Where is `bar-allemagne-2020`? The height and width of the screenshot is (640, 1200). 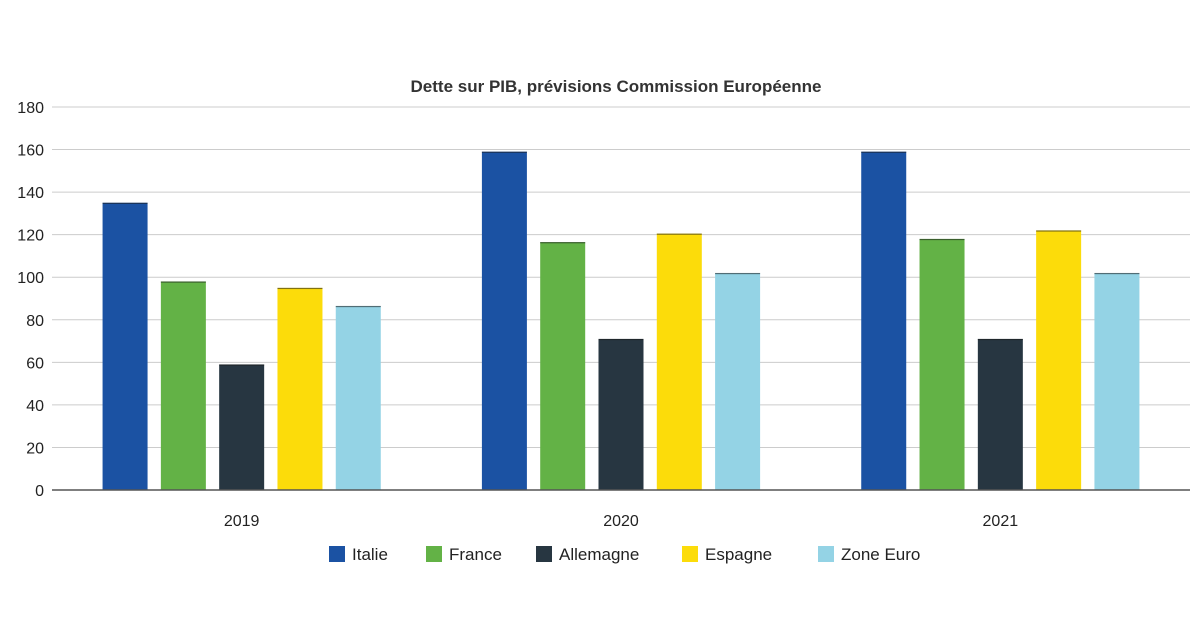
bar-allemagne-2020 is located at coordinates (621, 414).